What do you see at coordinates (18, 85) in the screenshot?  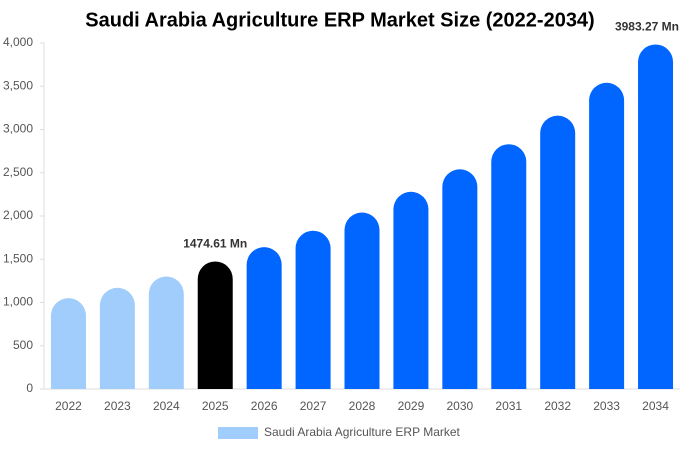 I see `y-tick-label: 3,500` at bounding box center [18, 85].